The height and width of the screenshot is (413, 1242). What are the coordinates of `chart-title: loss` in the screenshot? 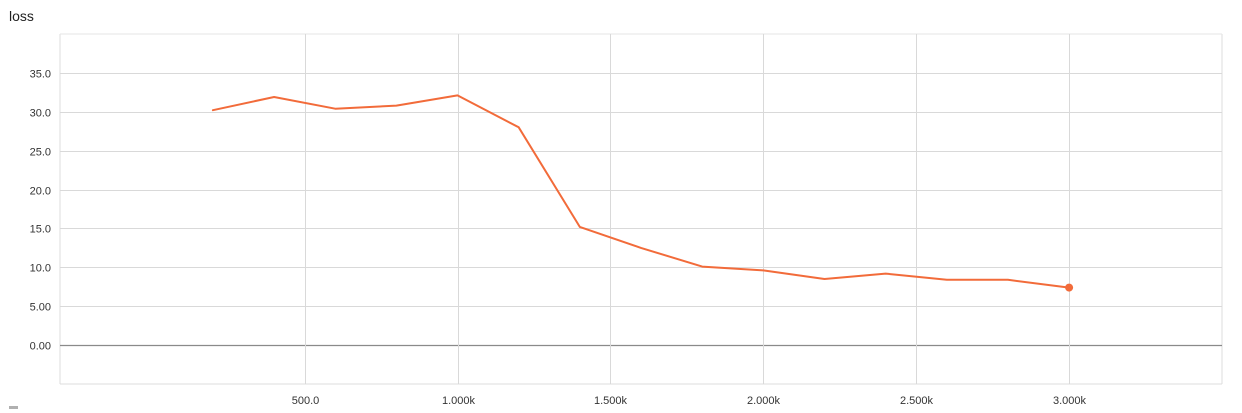 It's located at (21, 16).